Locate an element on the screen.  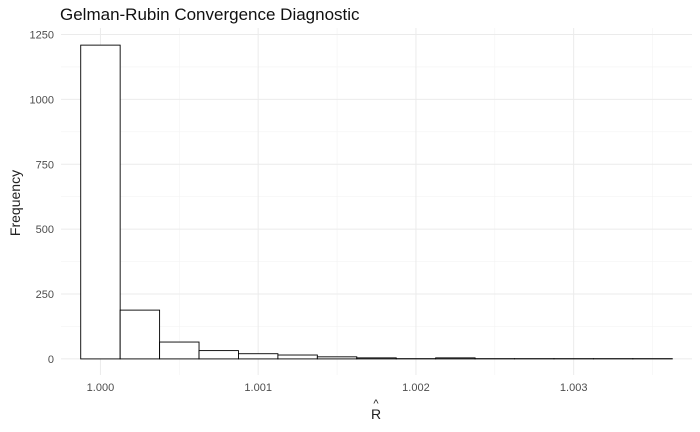
x-axis-label: ^ R is located at coordinates (376, 410).